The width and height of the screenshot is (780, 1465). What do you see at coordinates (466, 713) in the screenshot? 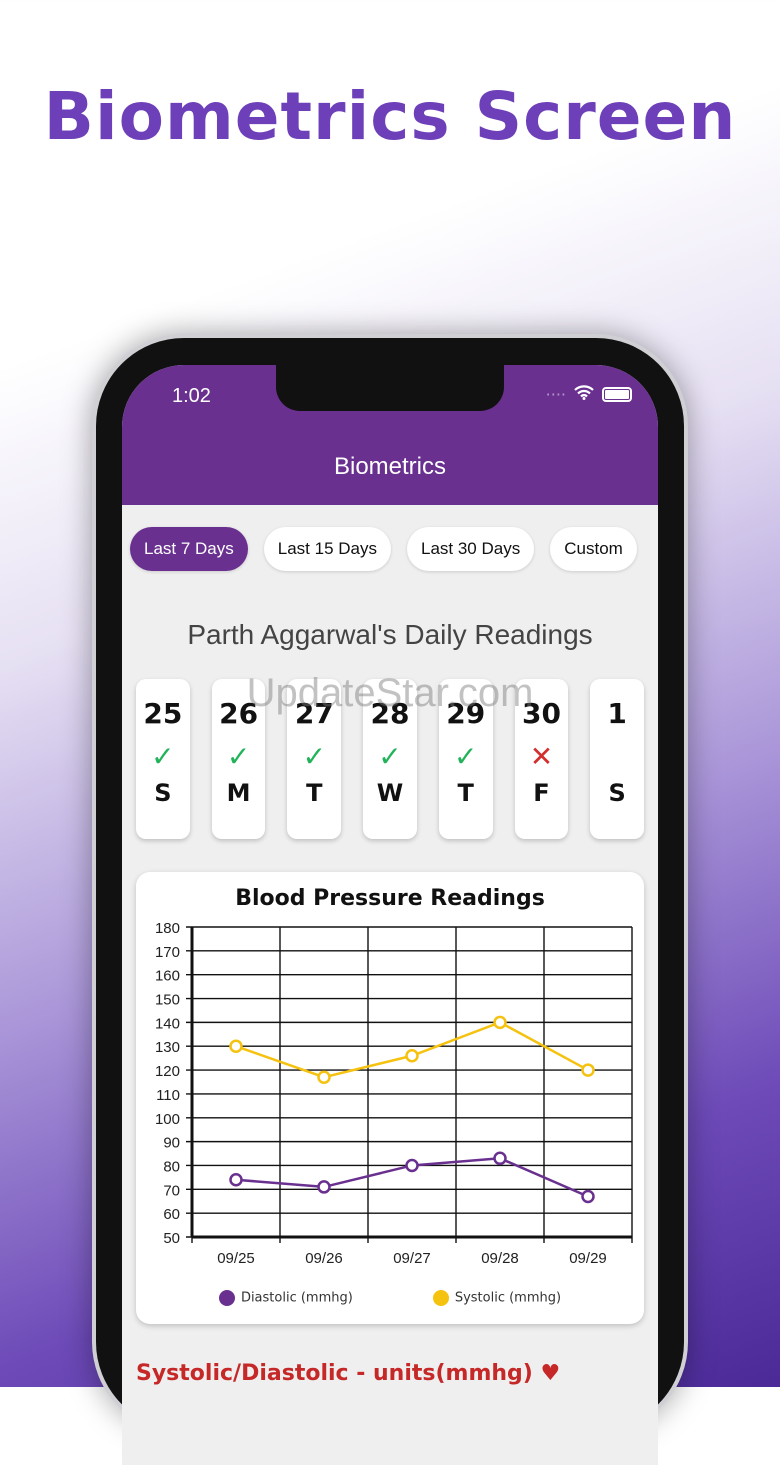
I see `day-number: 29` at bounding box center [466, 713].